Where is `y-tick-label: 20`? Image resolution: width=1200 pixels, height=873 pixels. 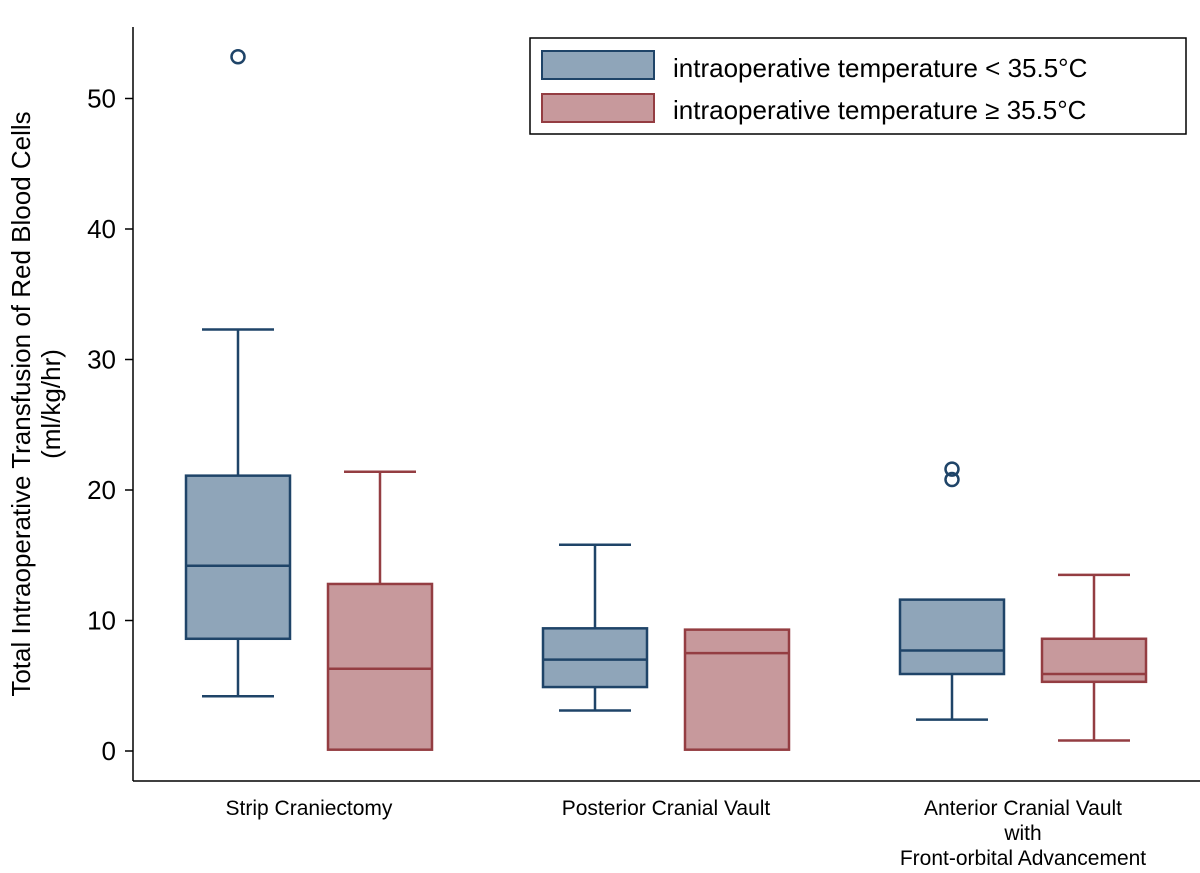
y-tick-label: 20 is located at coordinates (101, 490).